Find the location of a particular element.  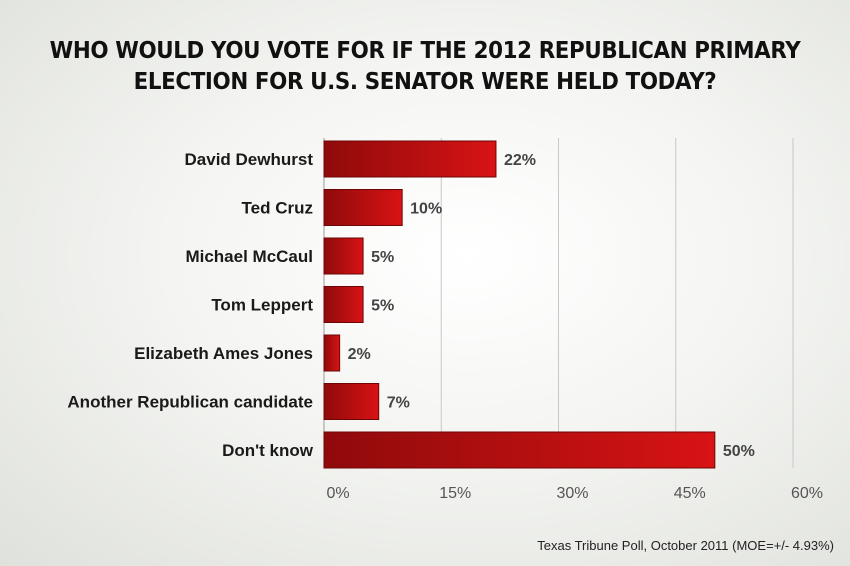

value-label: 50% is located at coordinates (739, 451).